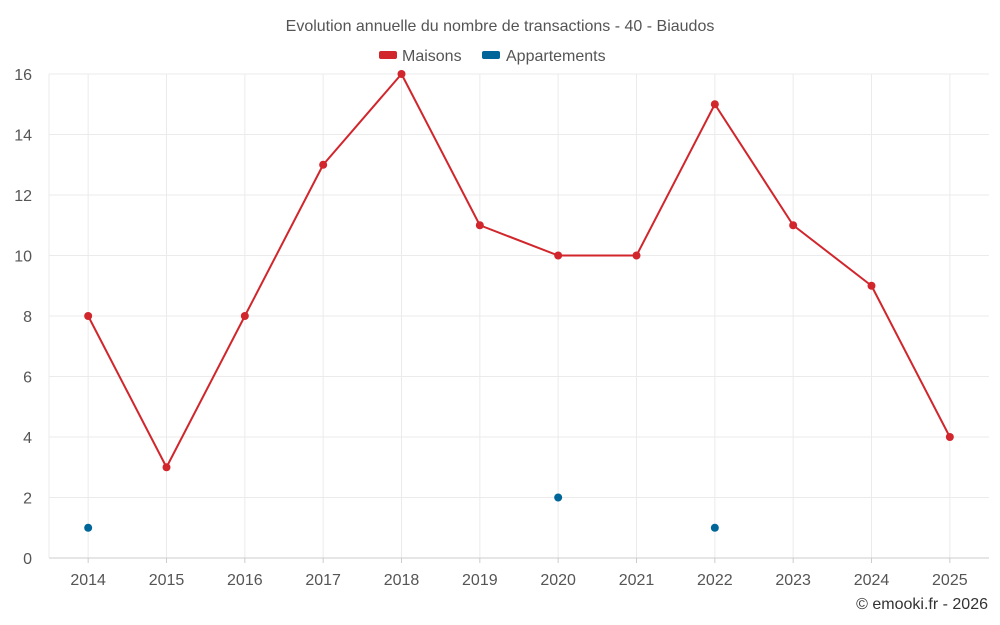 This screenshot has width=1000, height=625. I want to click on credit-text: © emooki.fr - 2026, so click(922, 604).